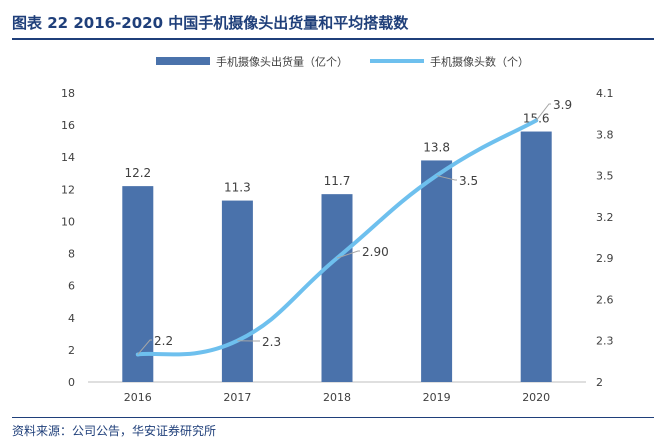 The height and width of the screenshot is (447, 666). I want to click on bar-value-label: 12.2, so click(137, 173).